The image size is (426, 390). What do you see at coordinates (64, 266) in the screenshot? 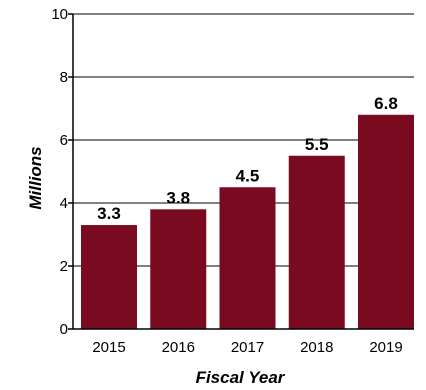
I see `y-tick-label: 2` at bounding box center [64, 266].